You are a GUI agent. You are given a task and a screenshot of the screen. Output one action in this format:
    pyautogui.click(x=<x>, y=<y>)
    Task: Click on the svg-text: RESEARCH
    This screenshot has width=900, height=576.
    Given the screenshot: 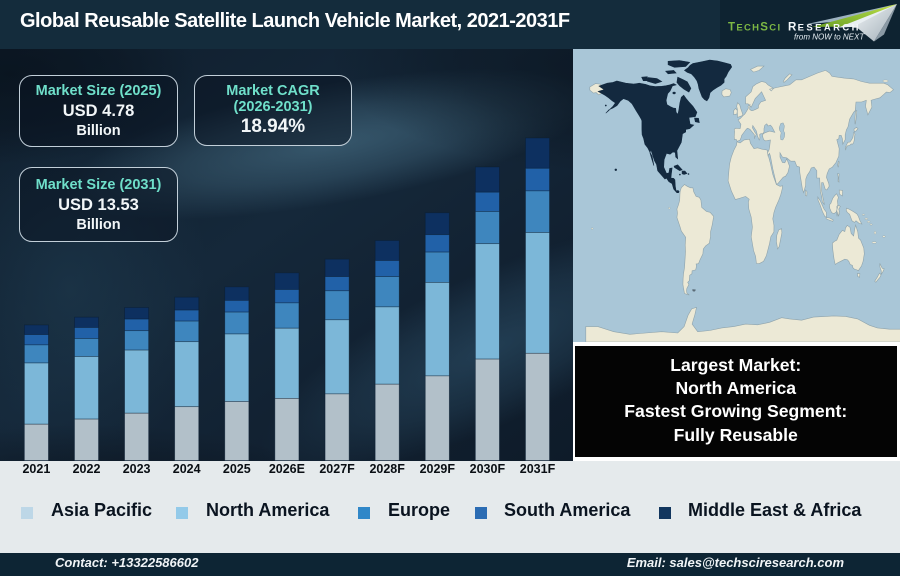 What is the action you would take?
    pyautogui.click(x=824, y=28)
    